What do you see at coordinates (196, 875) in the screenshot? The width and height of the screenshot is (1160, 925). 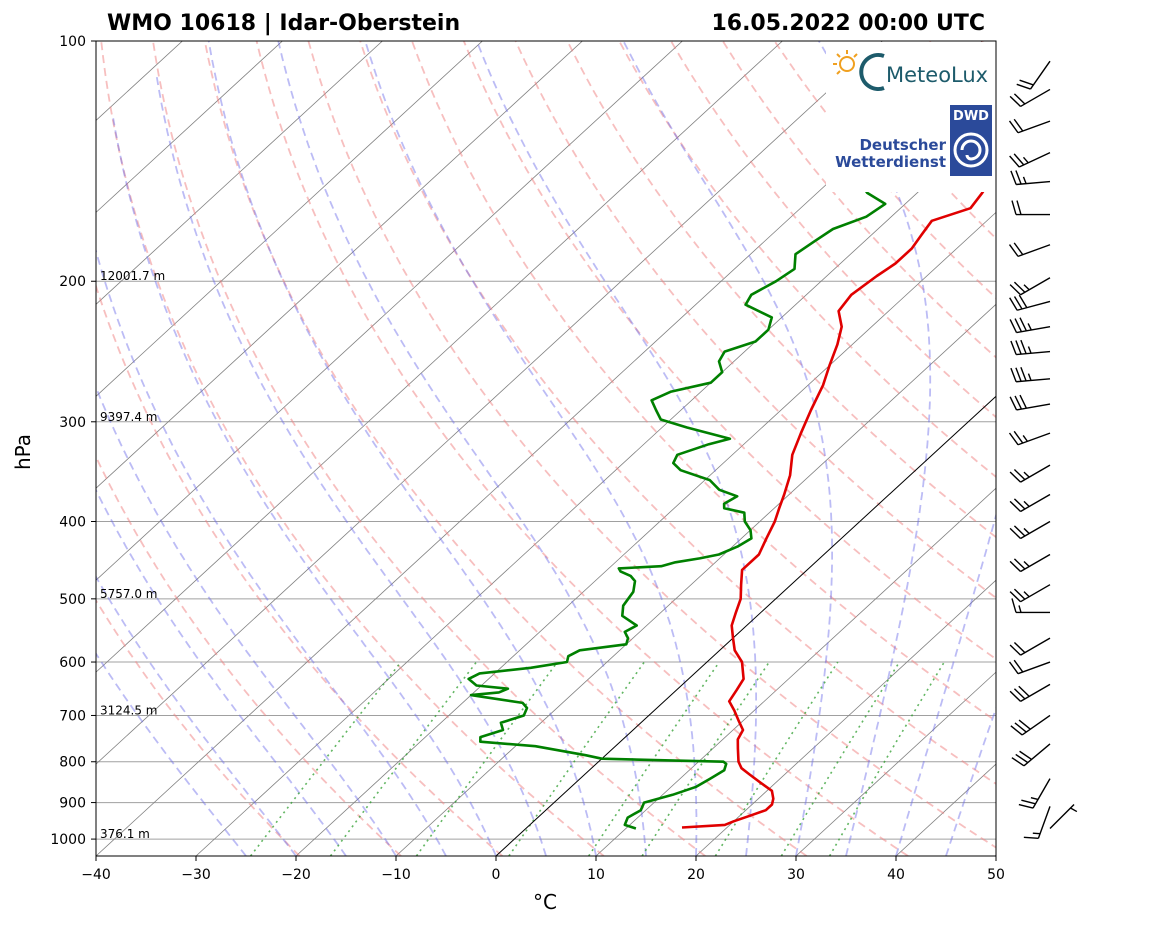 I see `x-tick-label: −30` at bounding box center [196, 875].